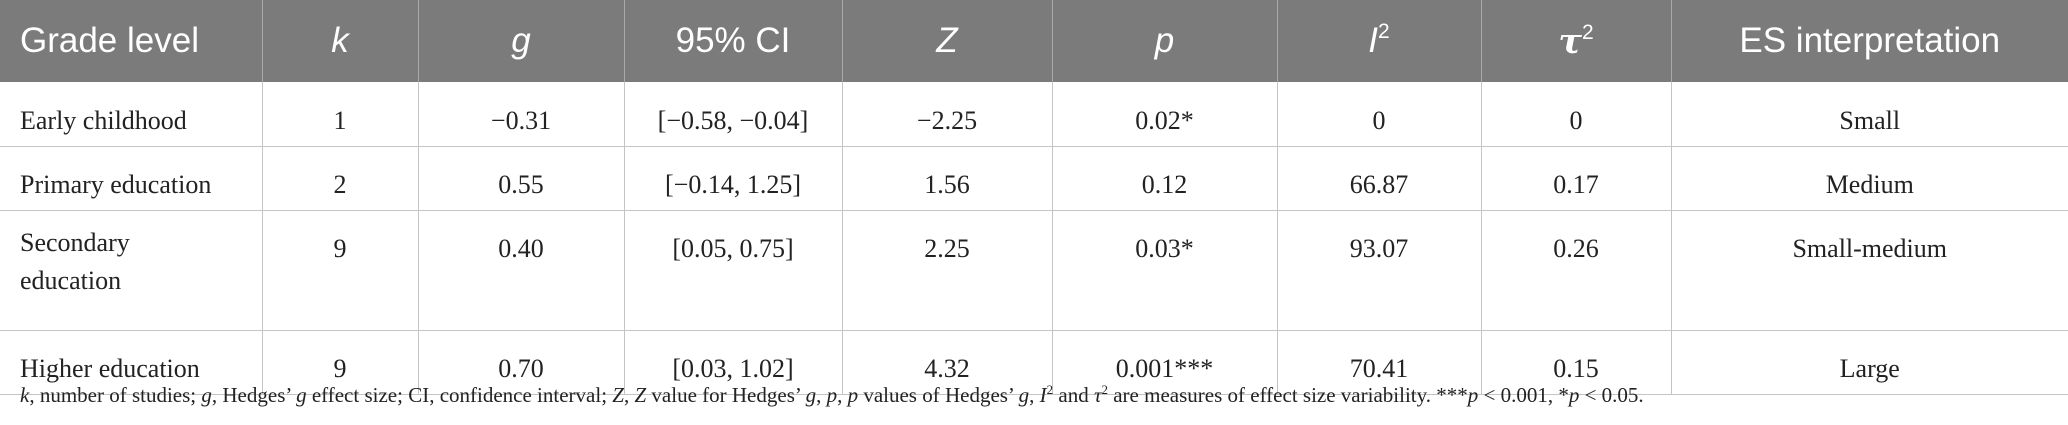 The image size is (2068, 425). I want to click on cell-z: −2.25, so click(946, 114).